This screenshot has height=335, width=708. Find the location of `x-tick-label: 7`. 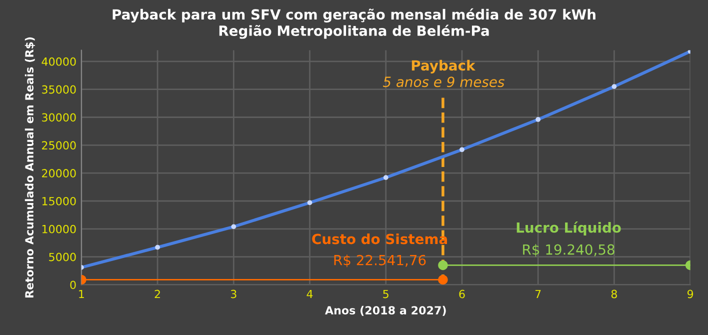

x-tick-label: 7 is located at coordinates (538, 294).